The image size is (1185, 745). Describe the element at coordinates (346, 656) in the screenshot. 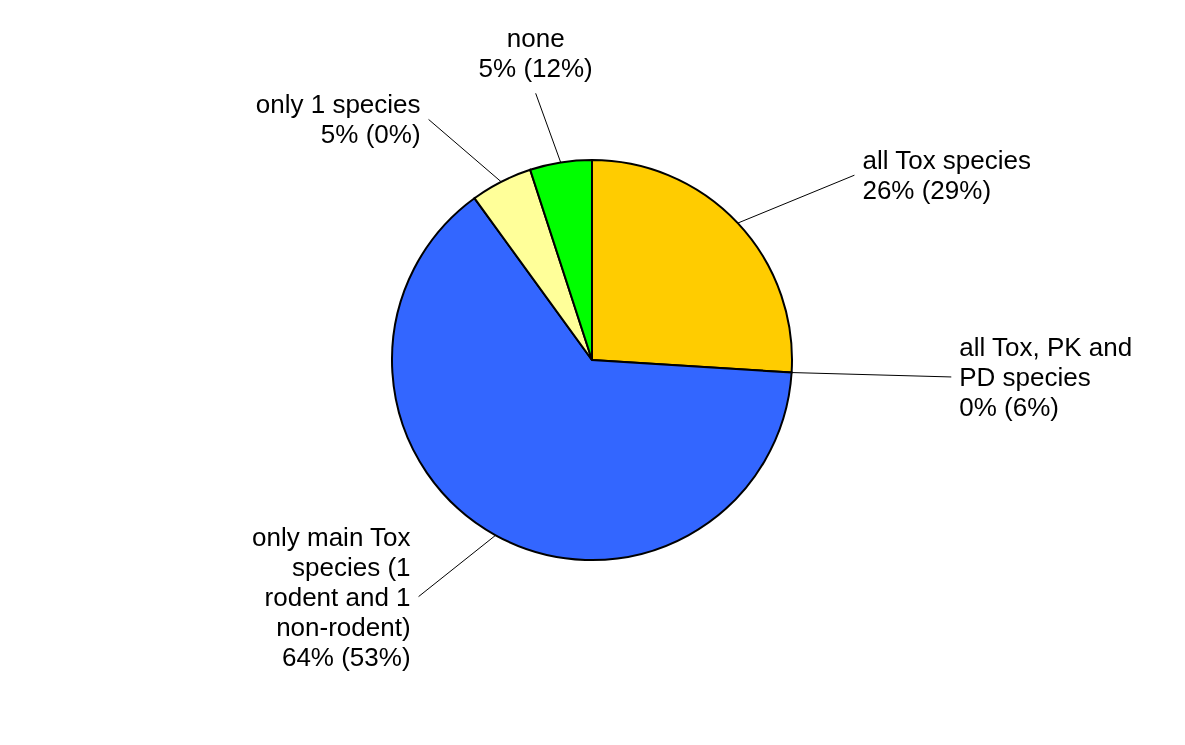

I see `data-label: 64% (53%)` at that location.